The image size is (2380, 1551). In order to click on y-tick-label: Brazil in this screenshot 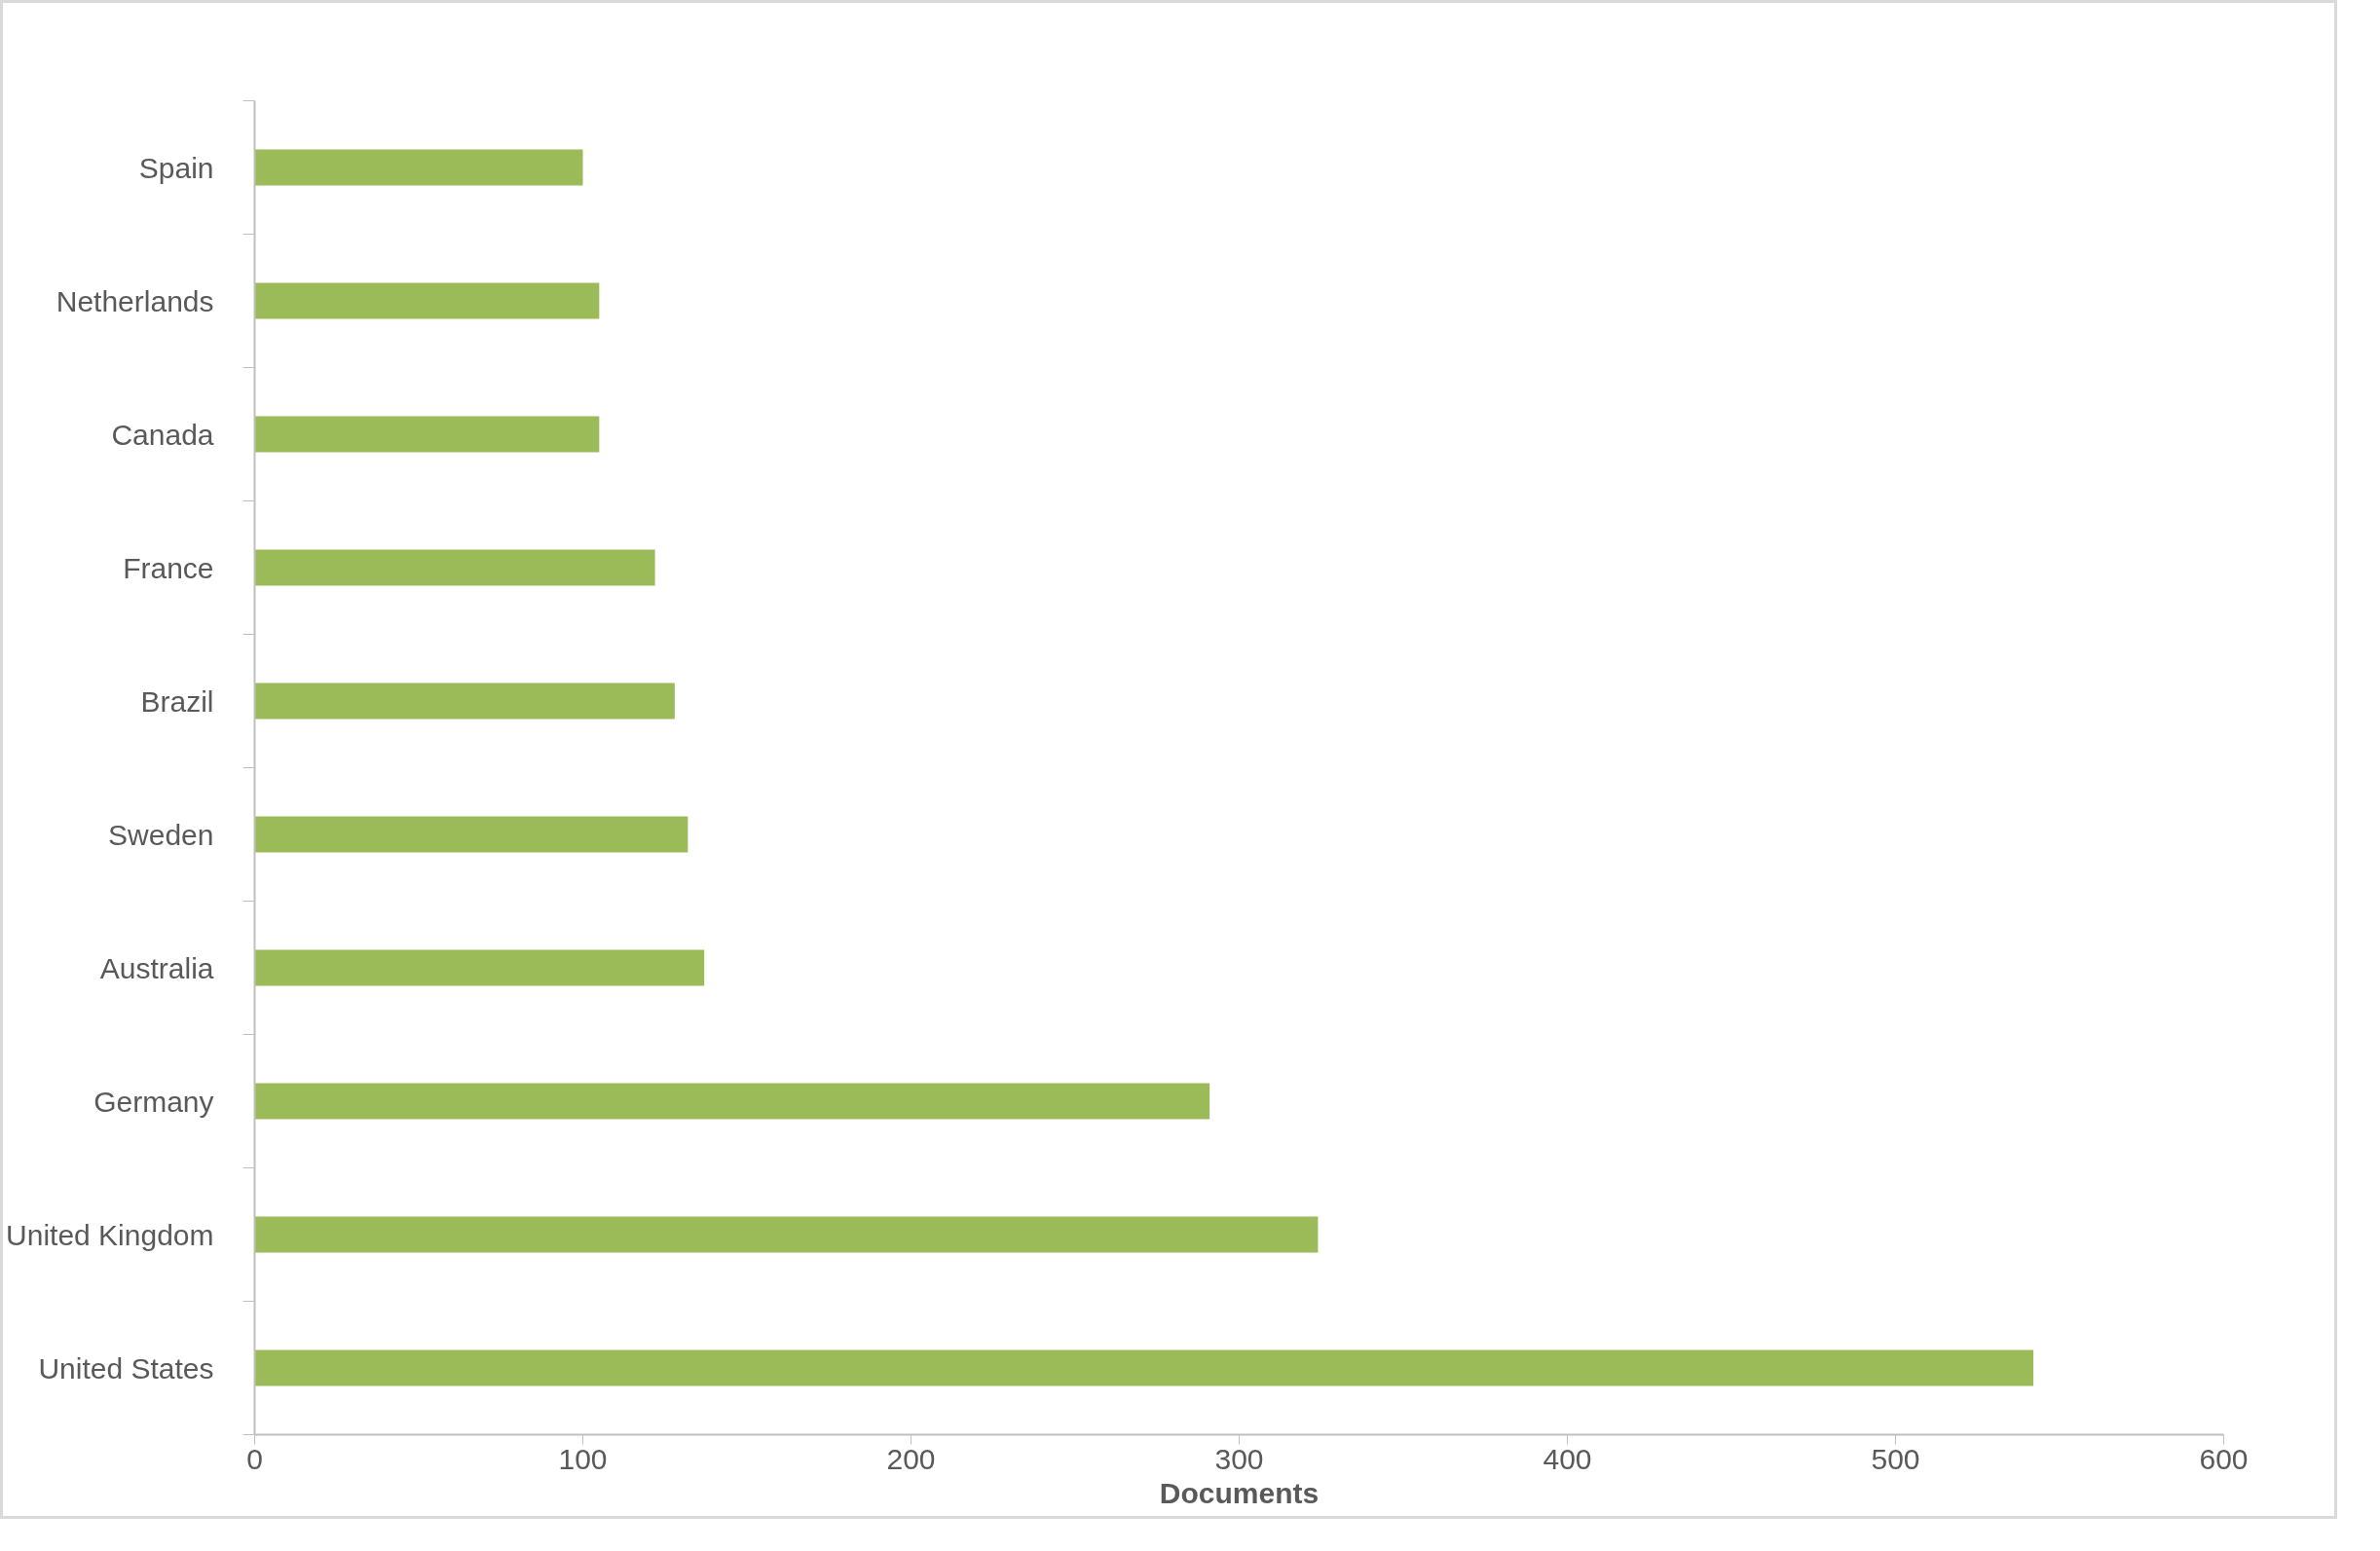, I will do `click(177, 701)`.